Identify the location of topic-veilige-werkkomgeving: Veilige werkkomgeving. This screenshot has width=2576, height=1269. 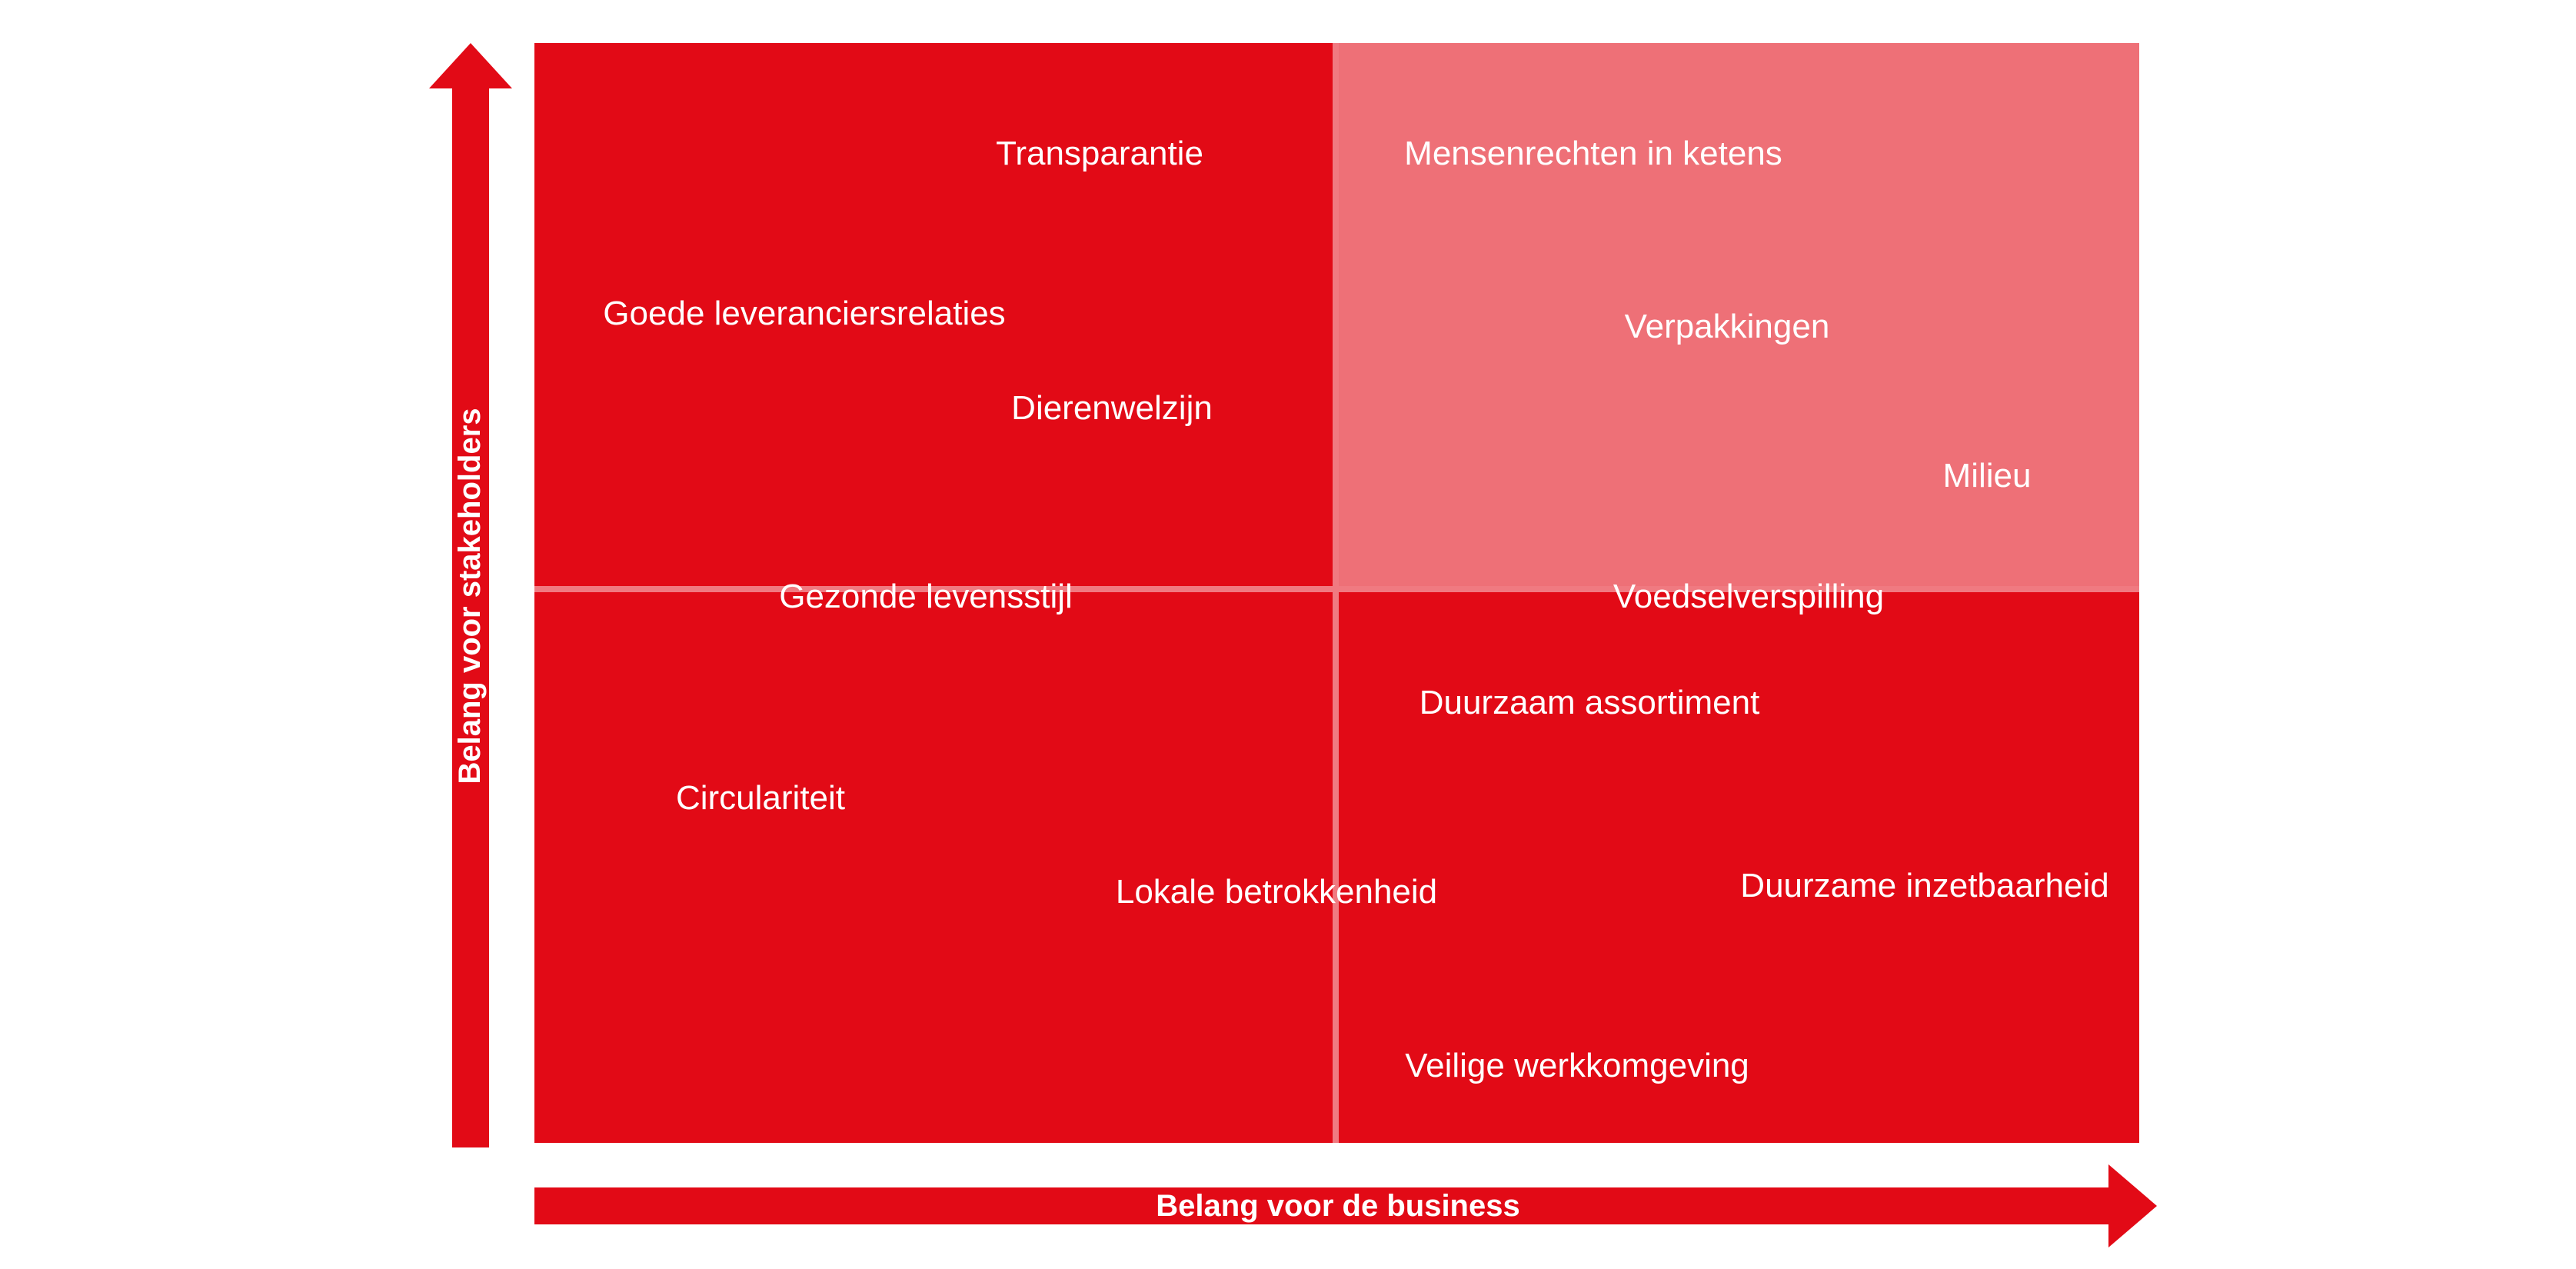
(1577, 1065).